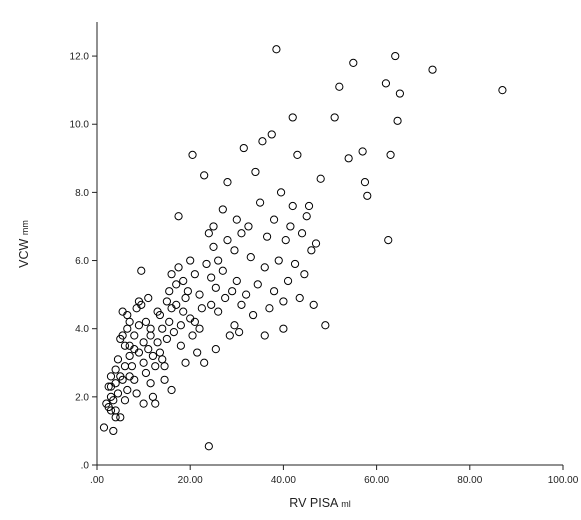 The height and width of the screenshot is (520, 581). What do you see at coordinates (469, 480) in the screenshot?
I see `x-tick-label: 80.00` at bounding box center [469, 480].